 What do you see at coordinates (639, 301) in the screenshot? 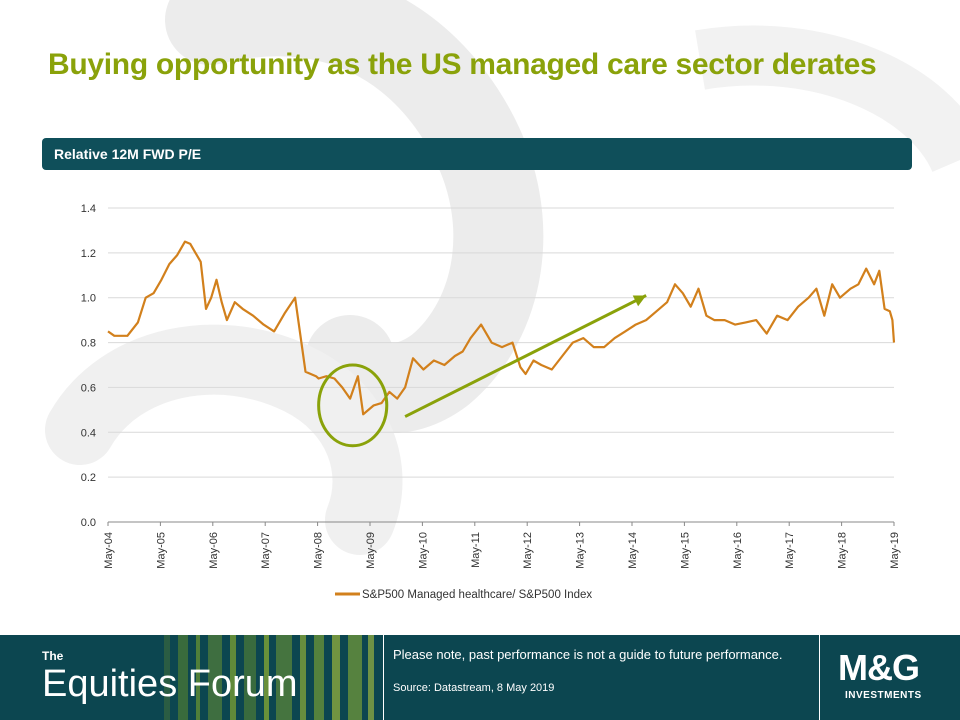
I see `annotation-arrowhead` at bounding box center [639, 301].